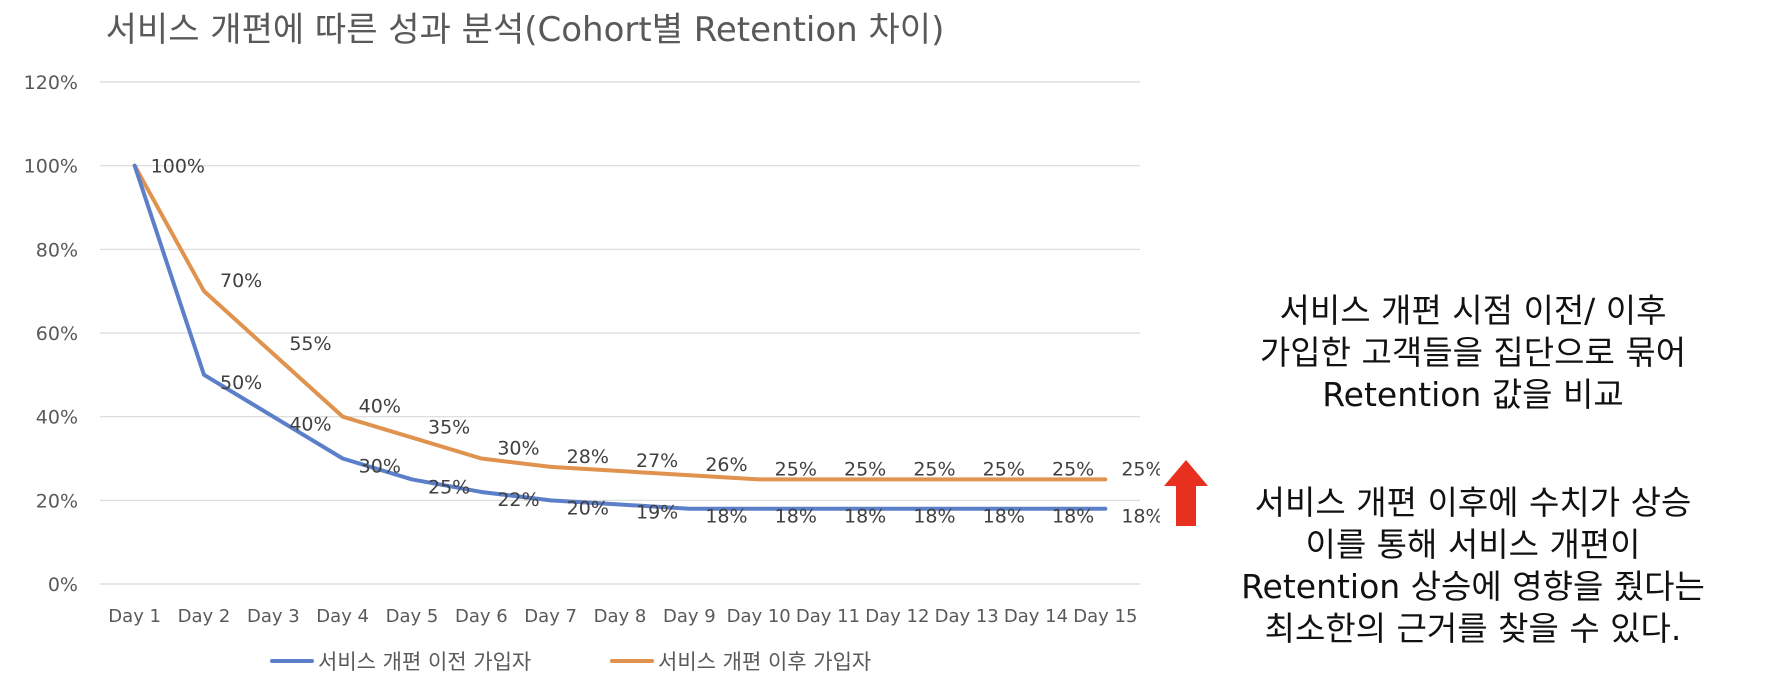 This screenshot has width=1766, height=684. I want to click on chart-title: 서비스 개편에 따른 성과 분석(Cohort별 Retention 차이), so click(525, 30).